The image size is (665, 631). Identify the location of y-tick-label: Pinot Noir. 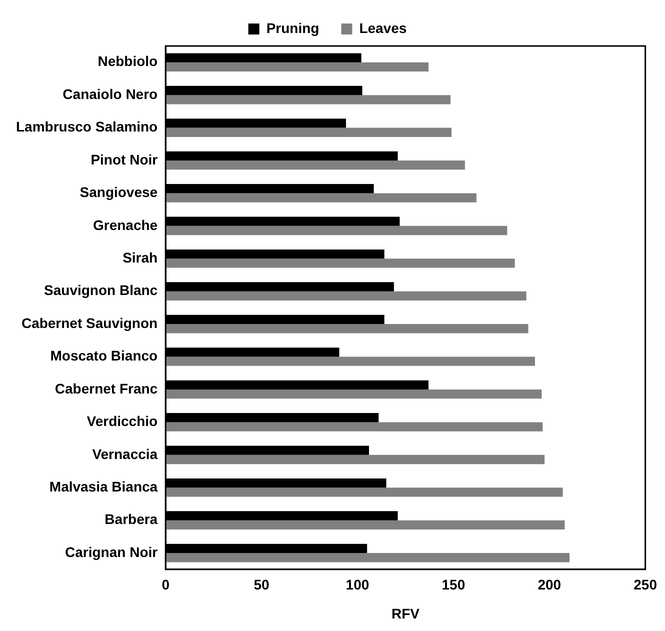
(124, 159).